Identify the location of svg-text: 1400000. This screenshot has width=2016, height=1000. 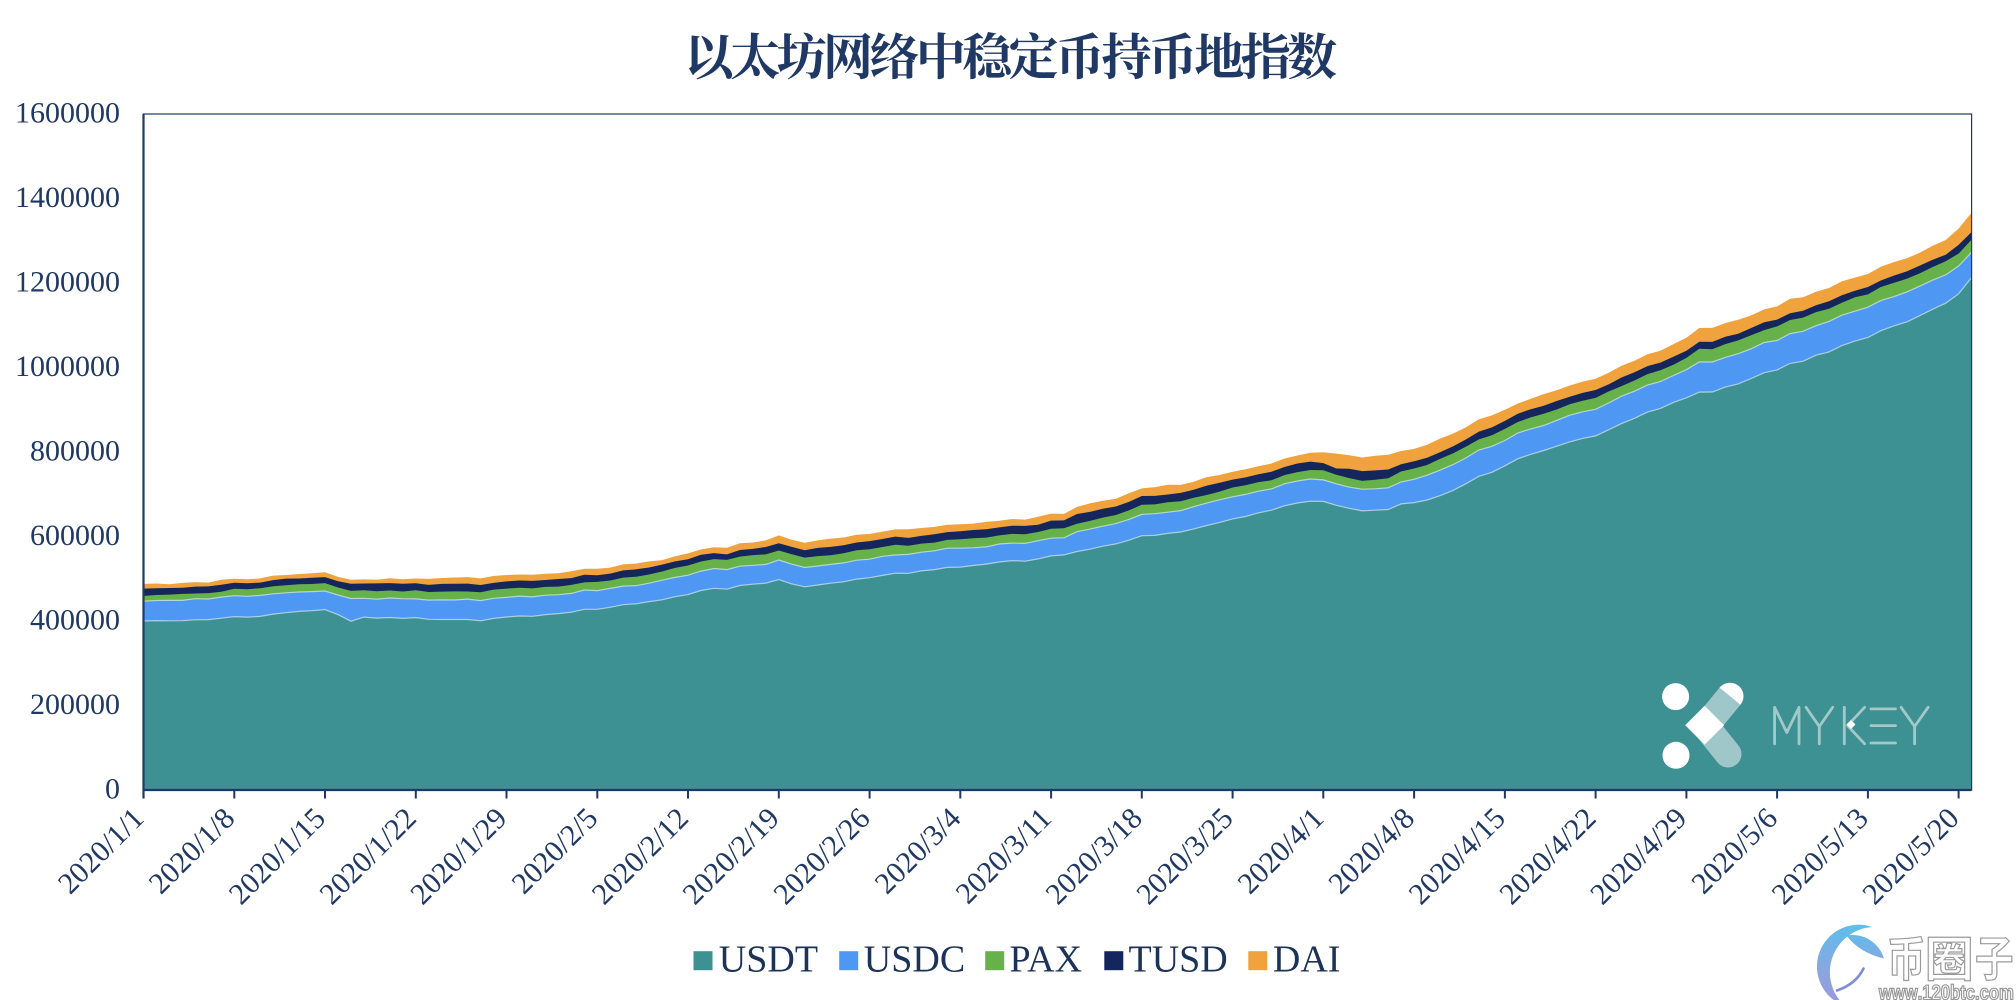
(67, 197).